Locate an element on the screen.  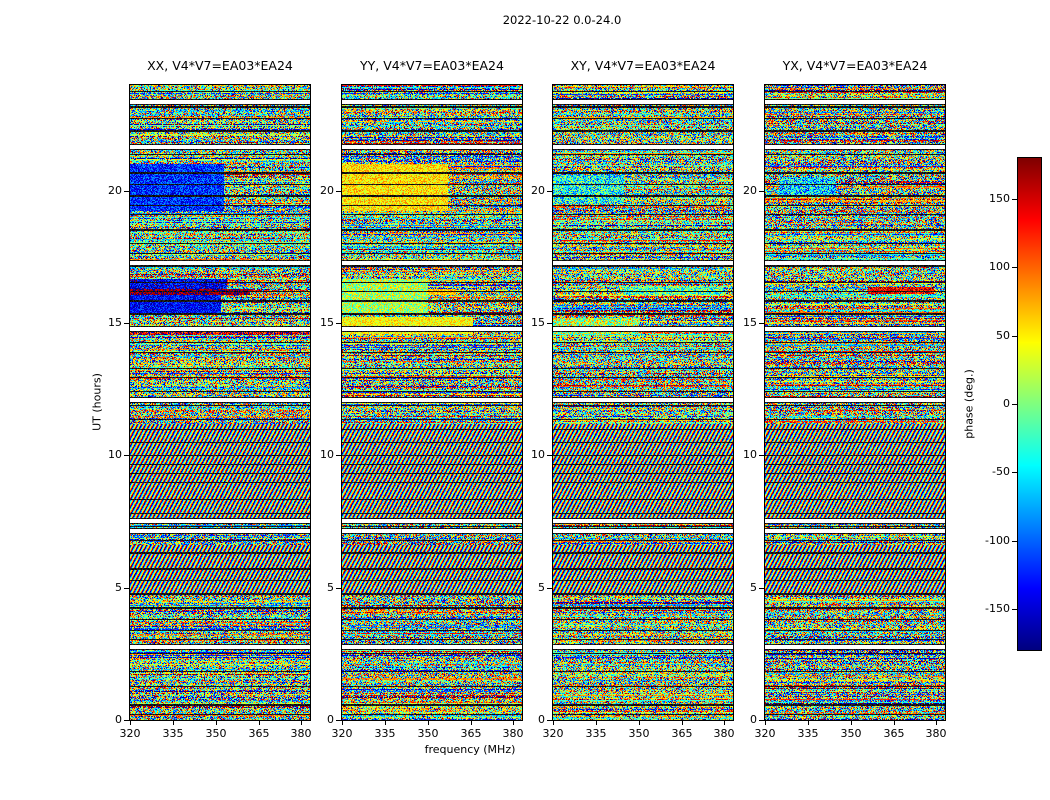
x-axis-label: frequency (MHz) is located at coordinates (470, 749).